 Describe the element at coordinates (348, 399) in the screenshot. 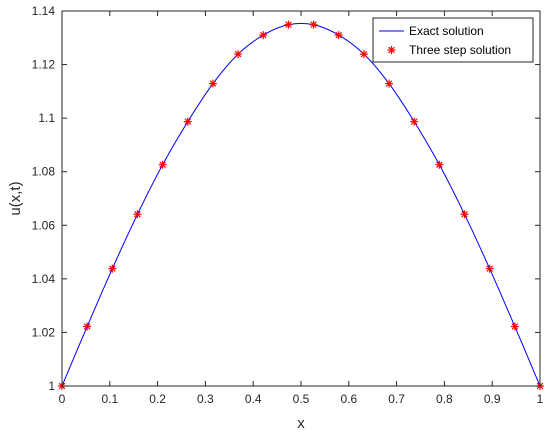

I see `x-tick-label: 0.6` at that location.